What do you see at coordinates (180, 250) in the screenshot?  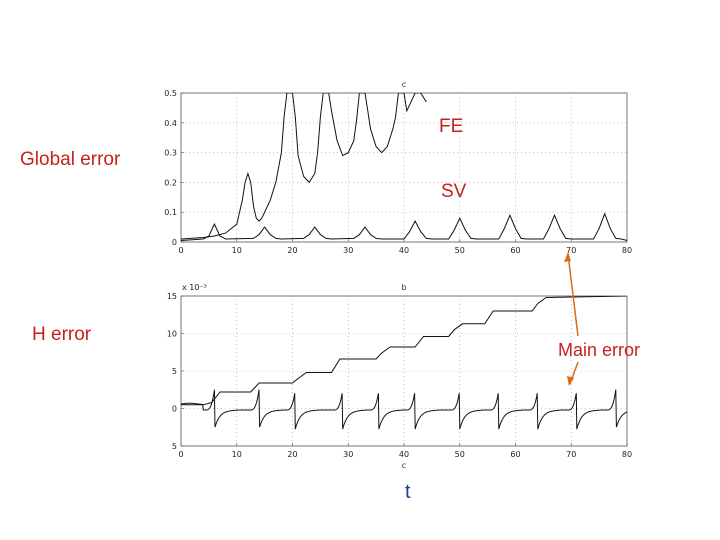 I see `top-x-tick-label: 0` at bounding box center [180, 250].